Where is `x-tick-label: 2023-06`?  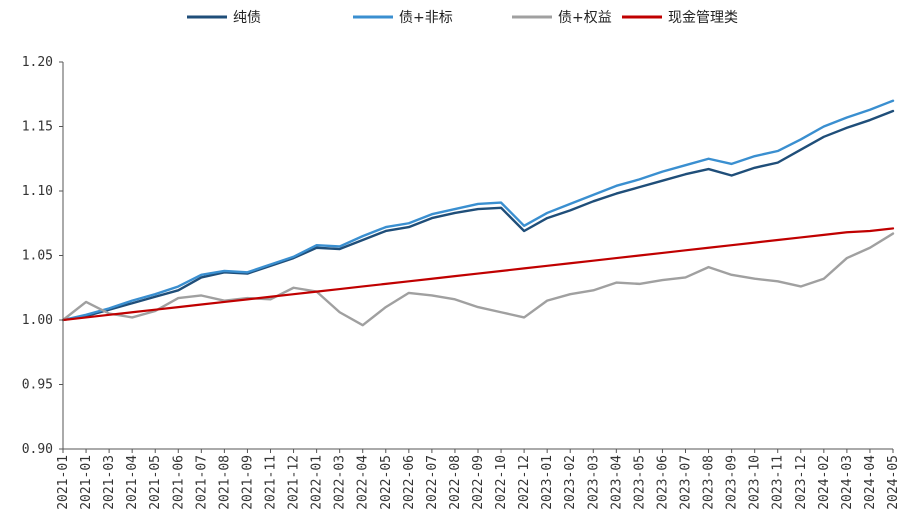 x-tick-label: 2023-06 is located at coordinates (662, 482).